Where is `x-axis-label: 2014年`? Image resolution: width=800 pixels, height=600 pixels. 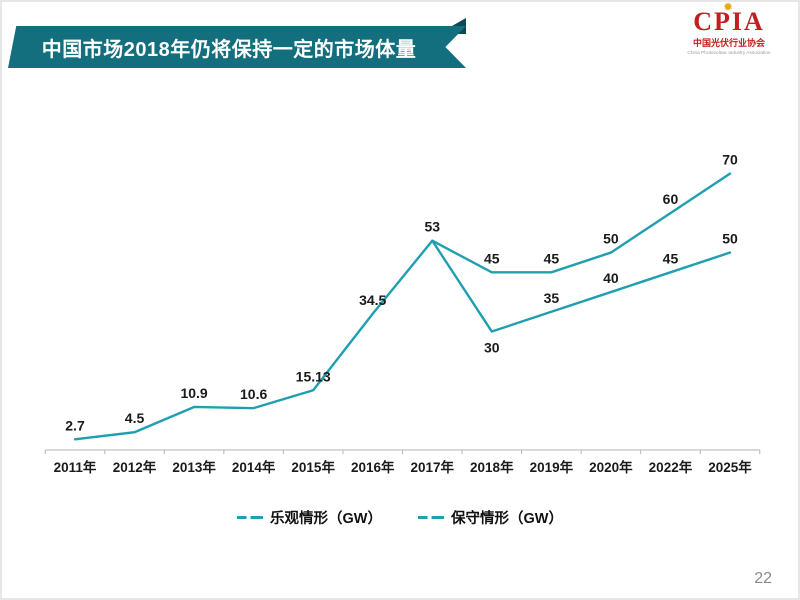 x-axis-label: 2014年 is located at coordinates (254, 467).